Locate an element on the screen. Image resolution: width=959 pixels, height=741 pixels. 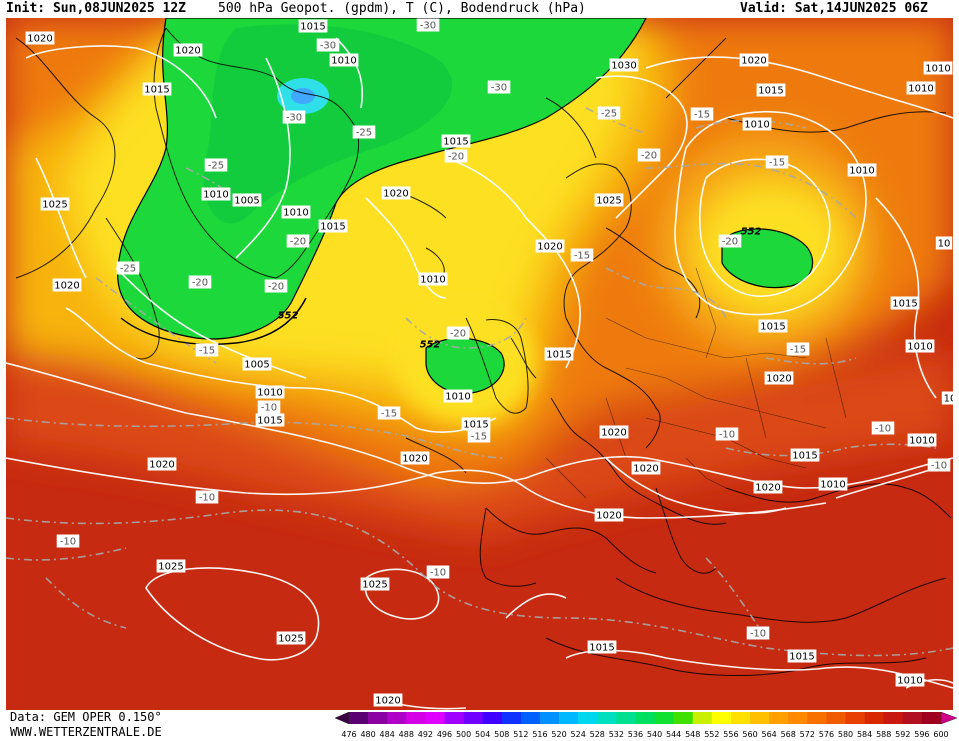
colorbar-tick: 548 is located at coordinates (692, 734).